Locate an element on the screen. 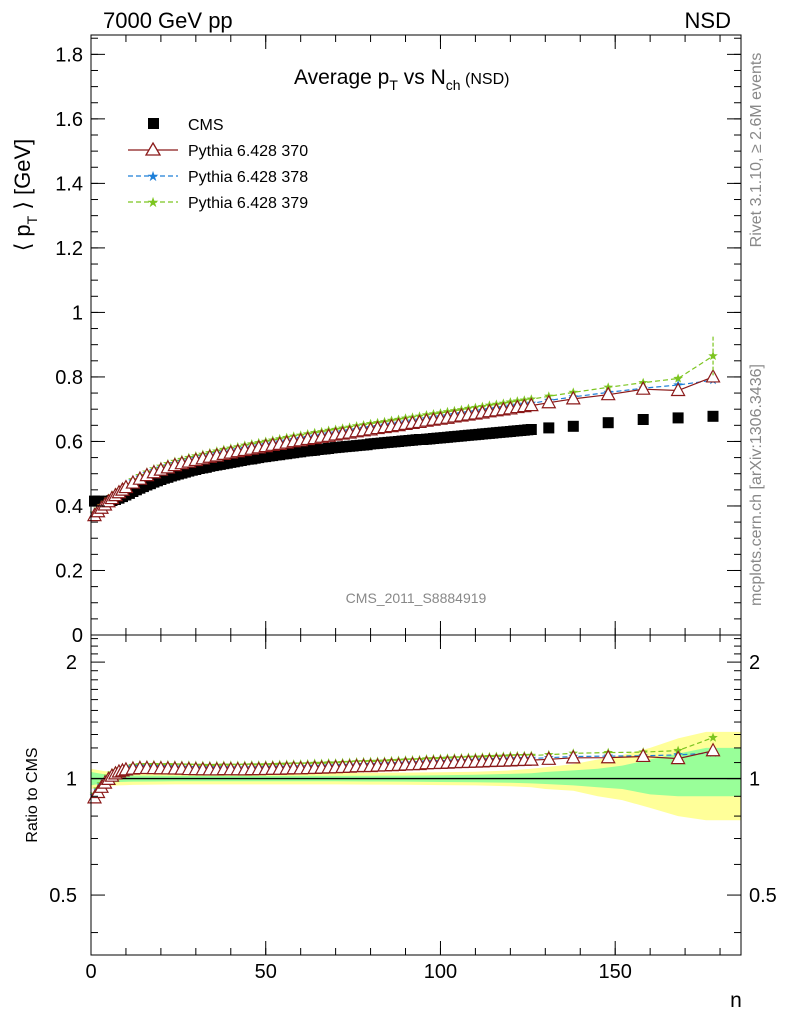  y-tick-label: 0 is located at coordinates (77, 636).